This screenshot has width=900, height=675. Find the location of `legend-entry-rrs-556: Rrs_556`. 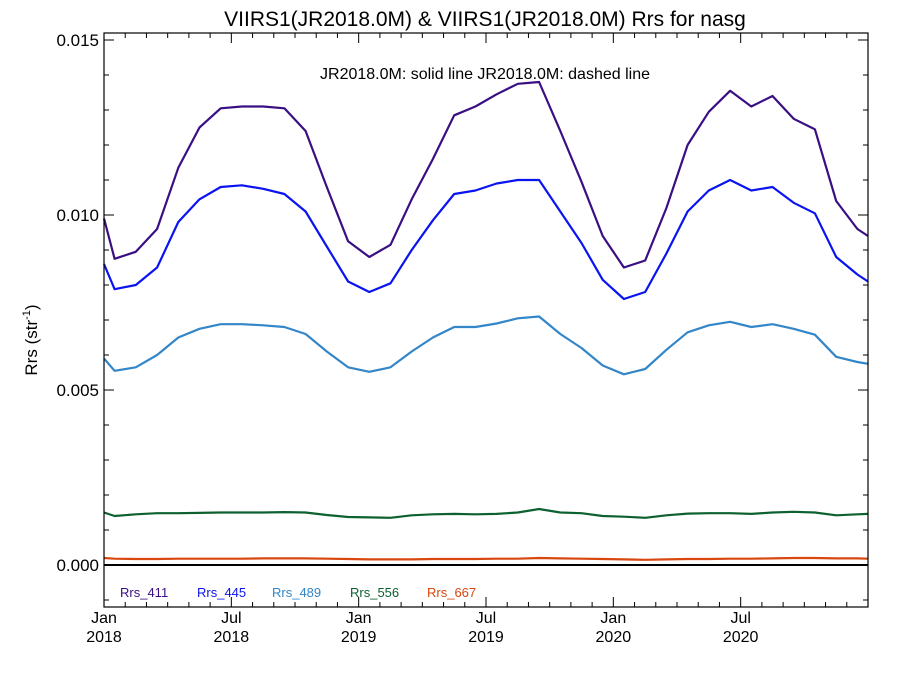

legend-entry-rrs-556: Rrs_556 is located at coordinates (374, 592).